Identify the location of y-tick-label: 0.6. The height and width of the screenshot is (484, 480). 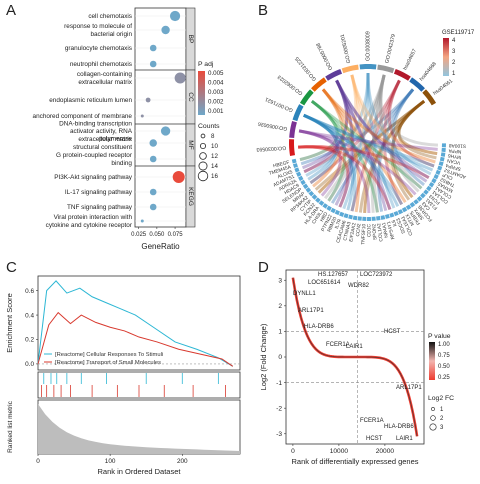
(29, 291).